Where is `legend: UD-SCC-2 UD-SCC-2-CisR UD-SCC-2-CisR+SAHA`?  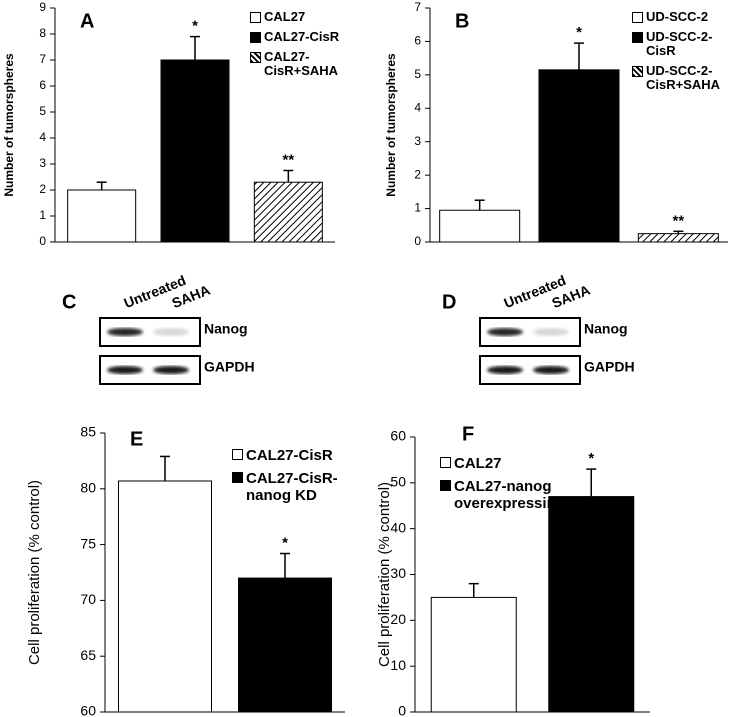 legend: UD-SCC-2 UD-SCC-2-CisR UD-SCC-2-CisR+SAHA is located at coordinates (682, 54).